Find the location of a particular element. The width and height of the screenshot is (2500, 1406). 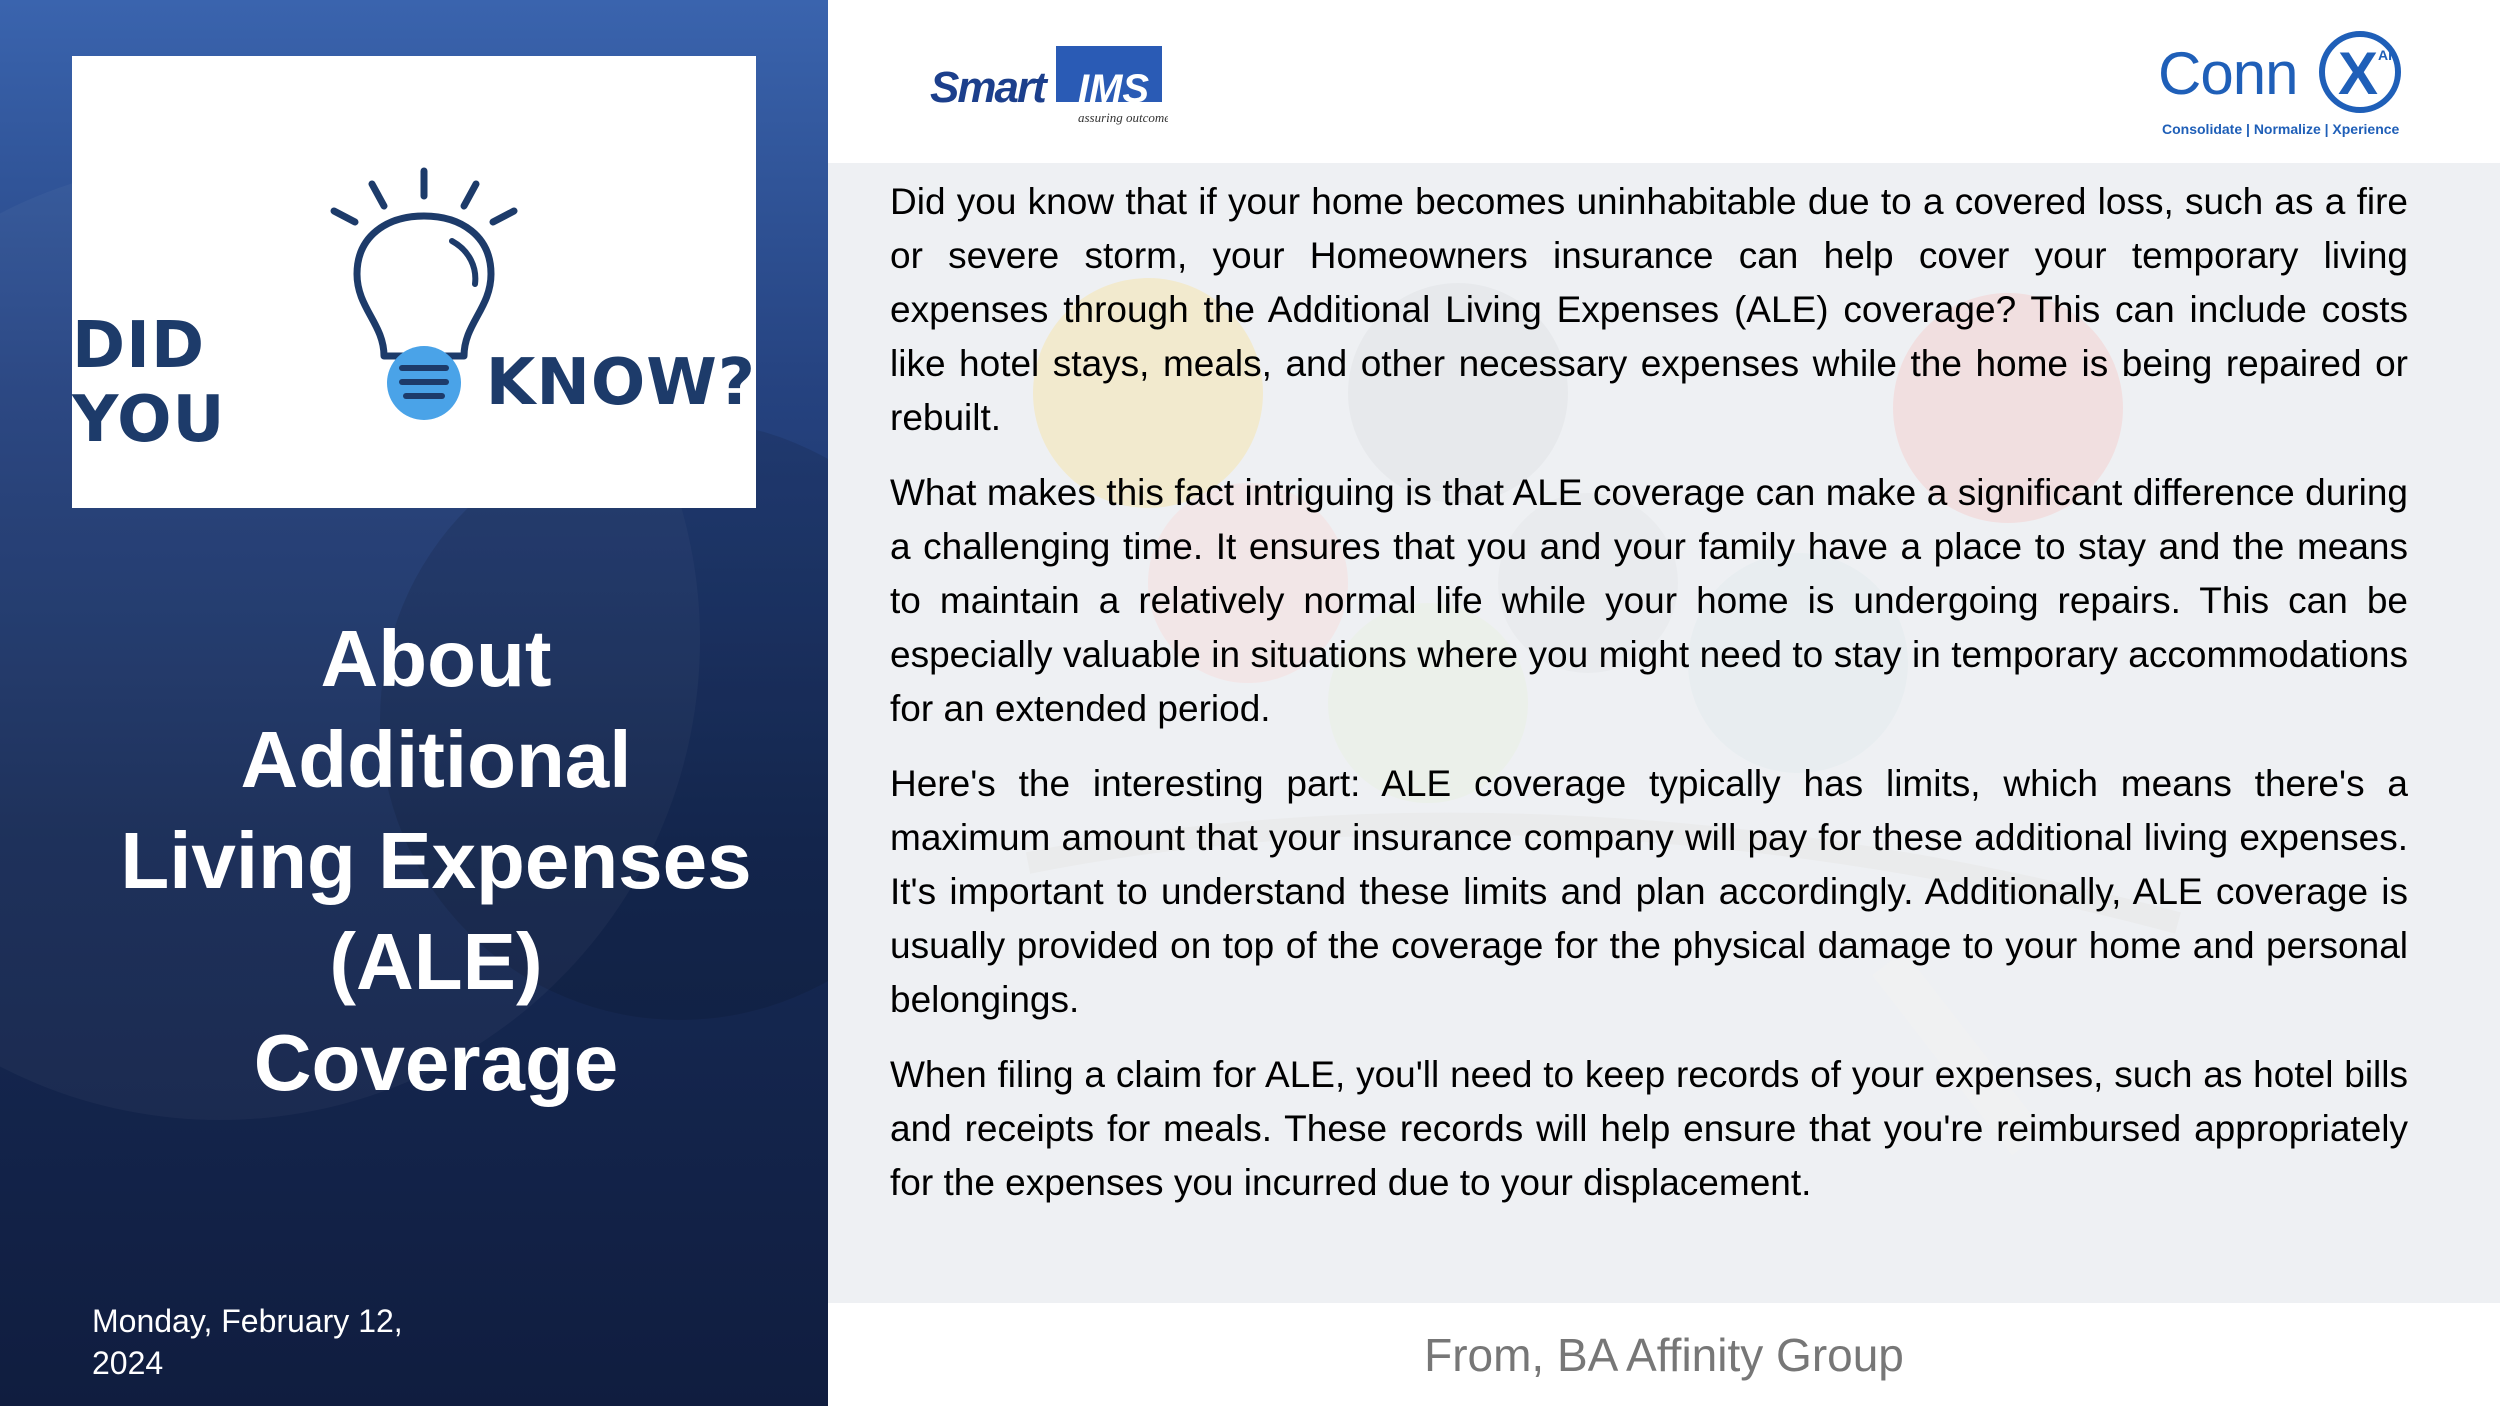

connx-ring is located at coordinates (2360, 72).